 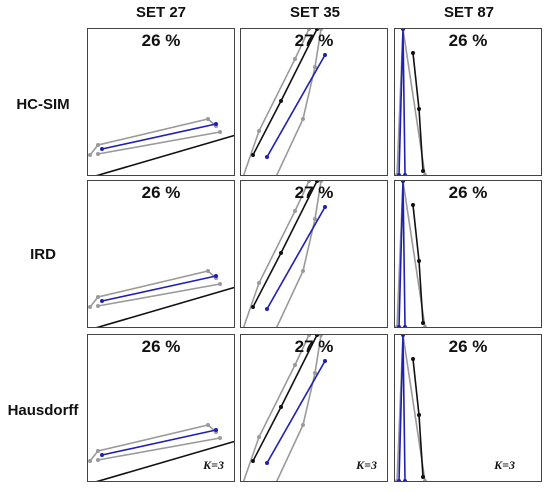 What do you see at coordinates (43, 410) in the screenshot?
I see `row-label-hausdorff: Hausdorff` at bounding box center [43, 410].